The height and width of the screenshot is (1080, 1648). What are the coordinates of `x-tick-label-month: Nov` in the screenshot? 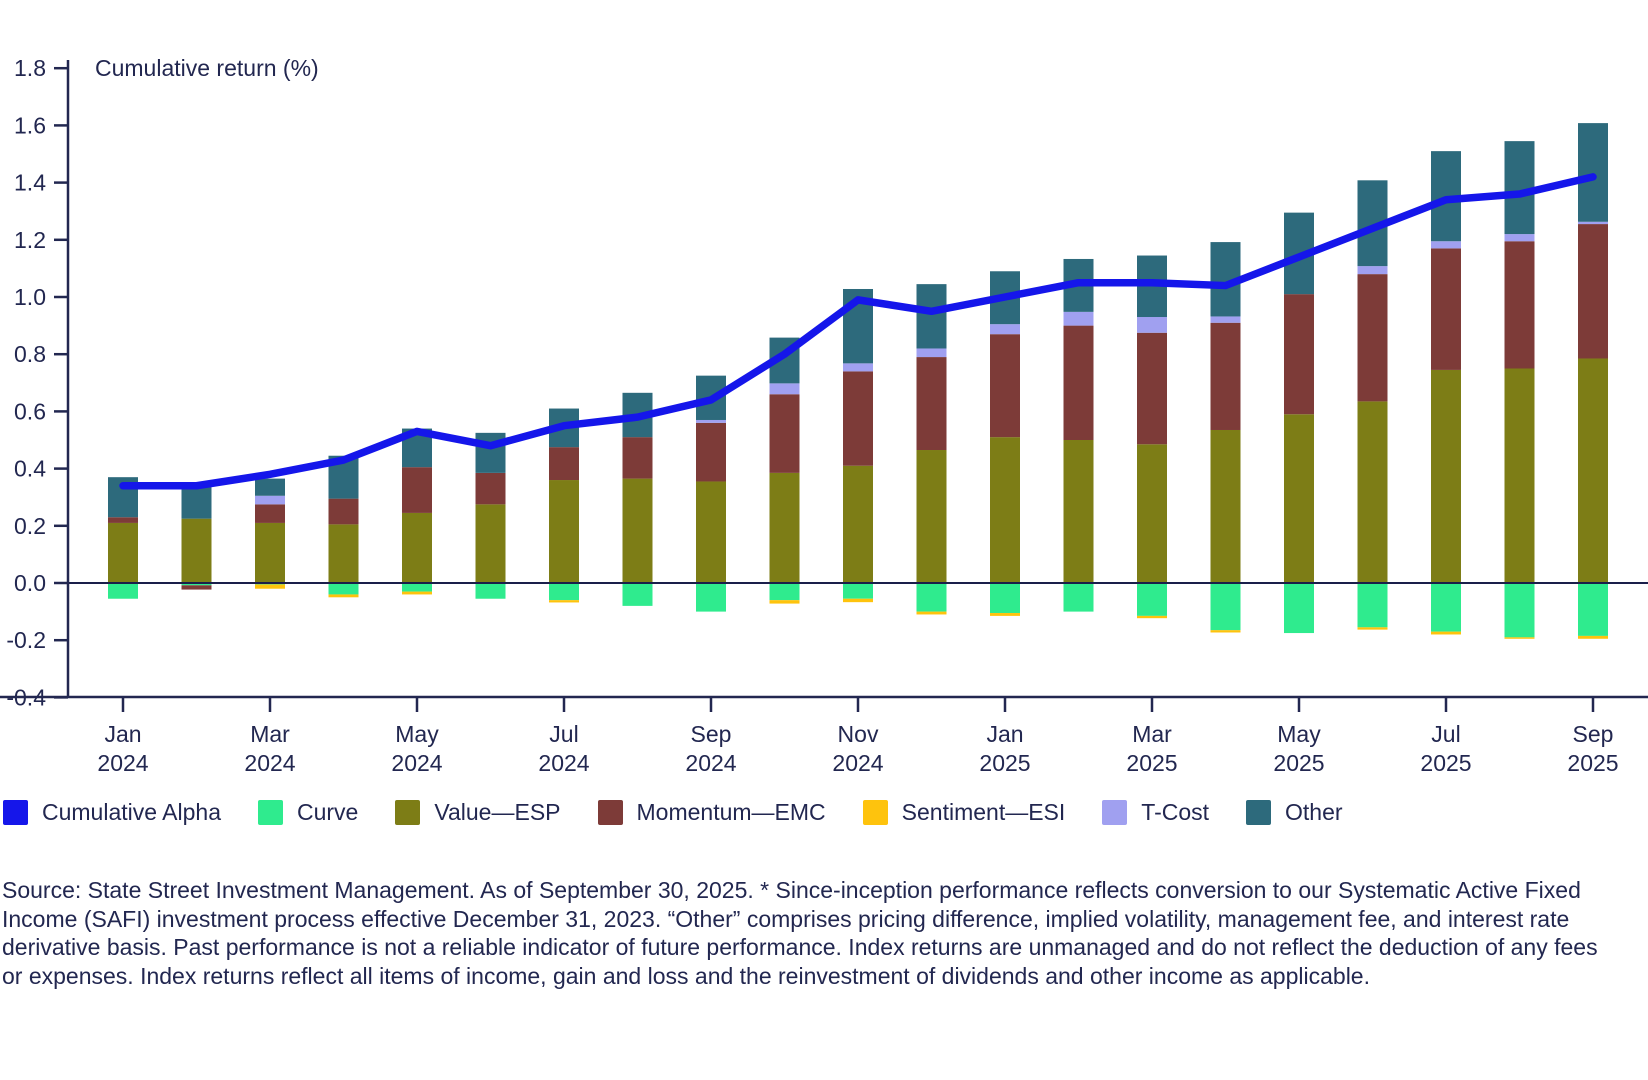 It's located at (858, 734).